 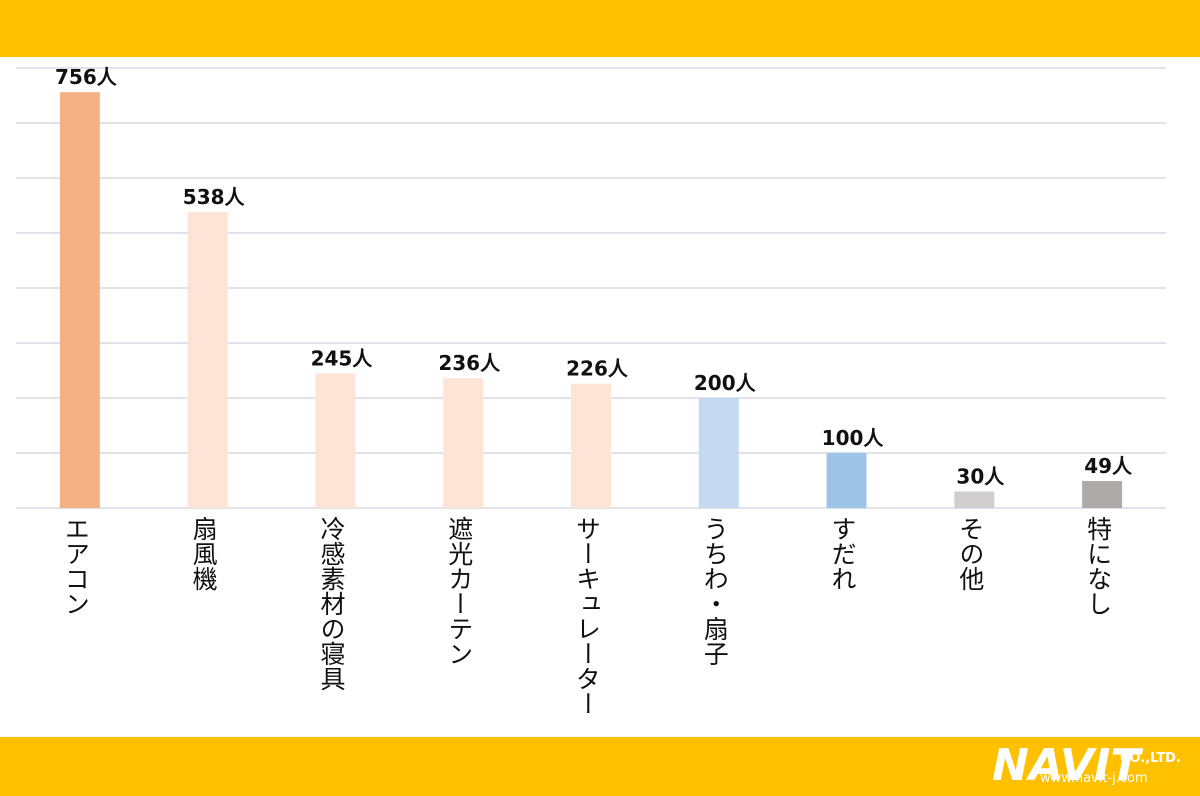 I want to click on x-tick-label: 特になし, so click(x=1098, y=566).